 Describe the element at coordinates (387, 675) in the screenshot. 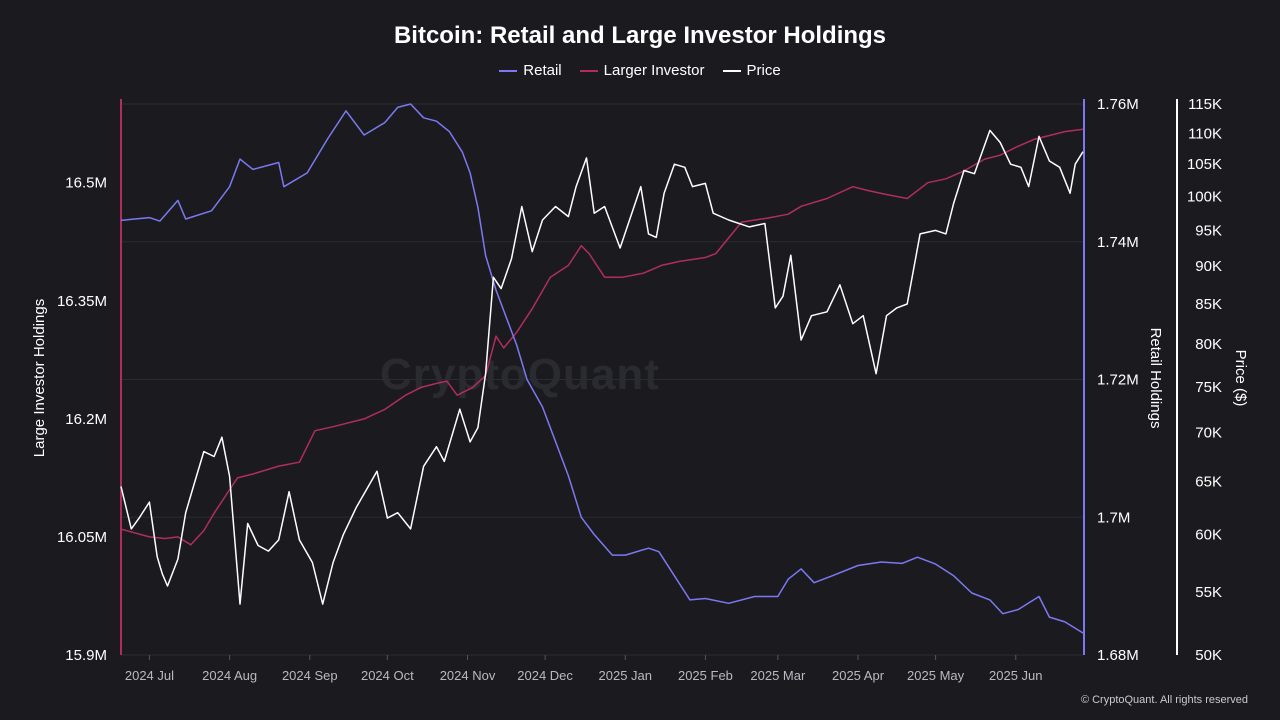

I see `x-tick-label: 2024 Oct` at that location.